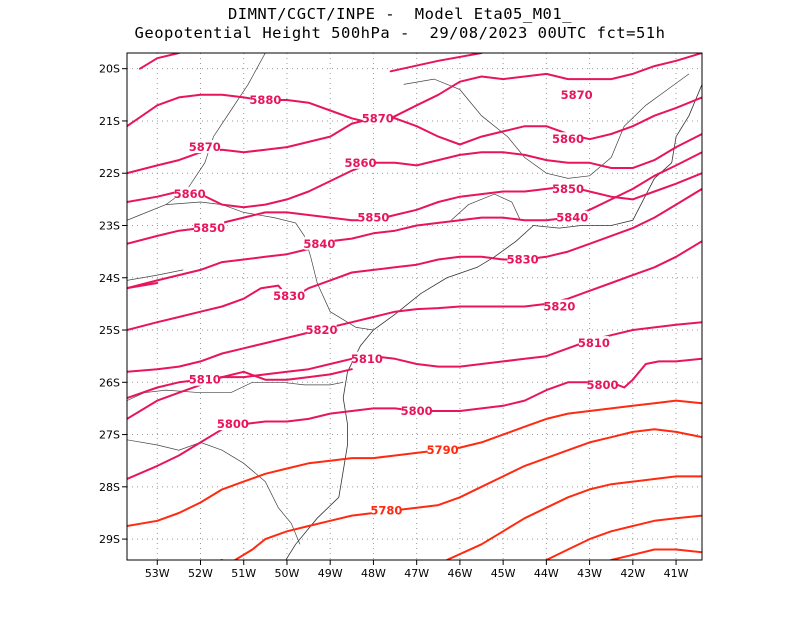  What do you see at coordinates (459, 573) in the screenshot?
I see `x-tick-label: 46W` at bounding box center [459, 573].